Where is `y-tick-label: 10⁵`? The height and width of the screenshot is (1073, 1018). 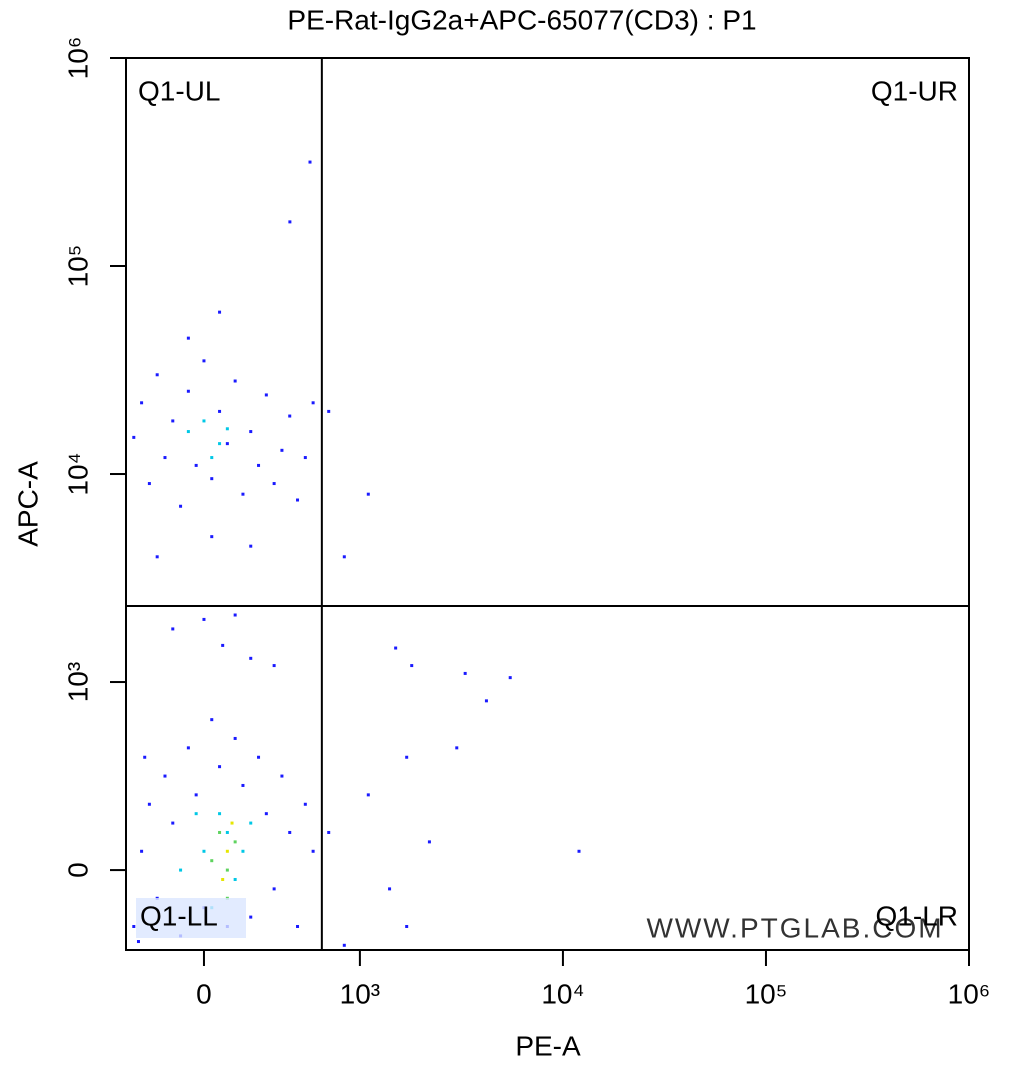 y-tick-label: 10⁵ is located at coordinates (77, 266).